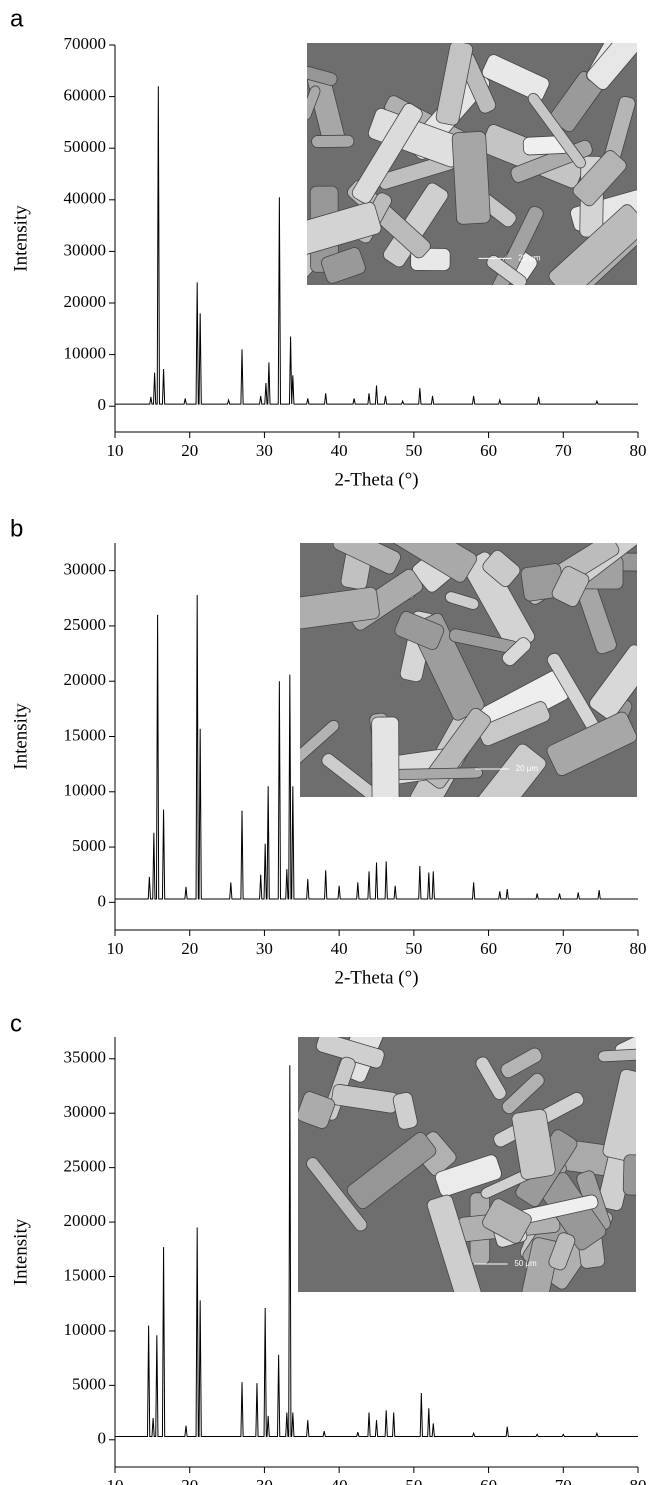 The width and height of the screenshot is (651, 1485). I want to click on y-tick-label: 50000, so click(85, 146).